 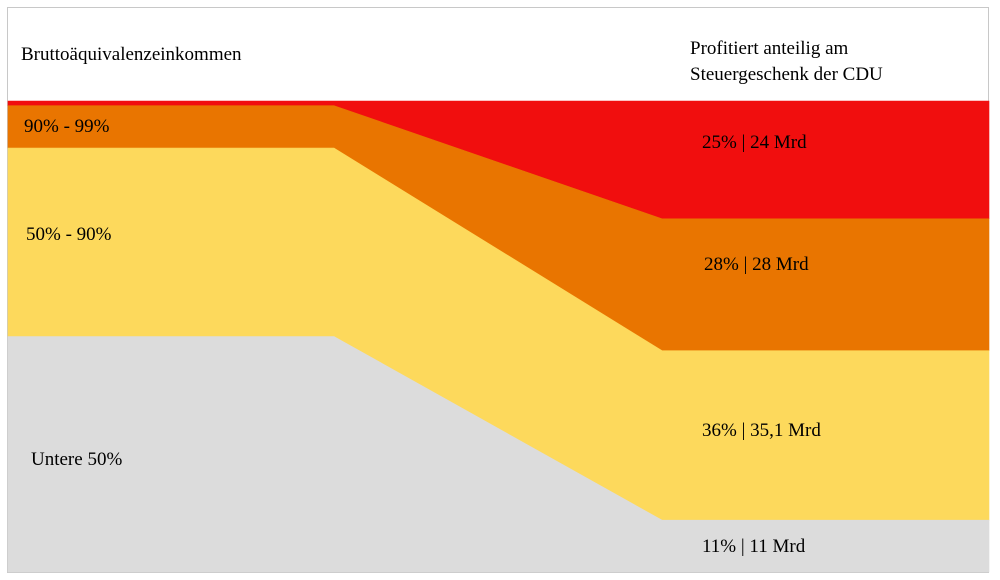 I want to click on left-header: Bruttoäquivalenzeinkommen, so click(x=131, y=54).